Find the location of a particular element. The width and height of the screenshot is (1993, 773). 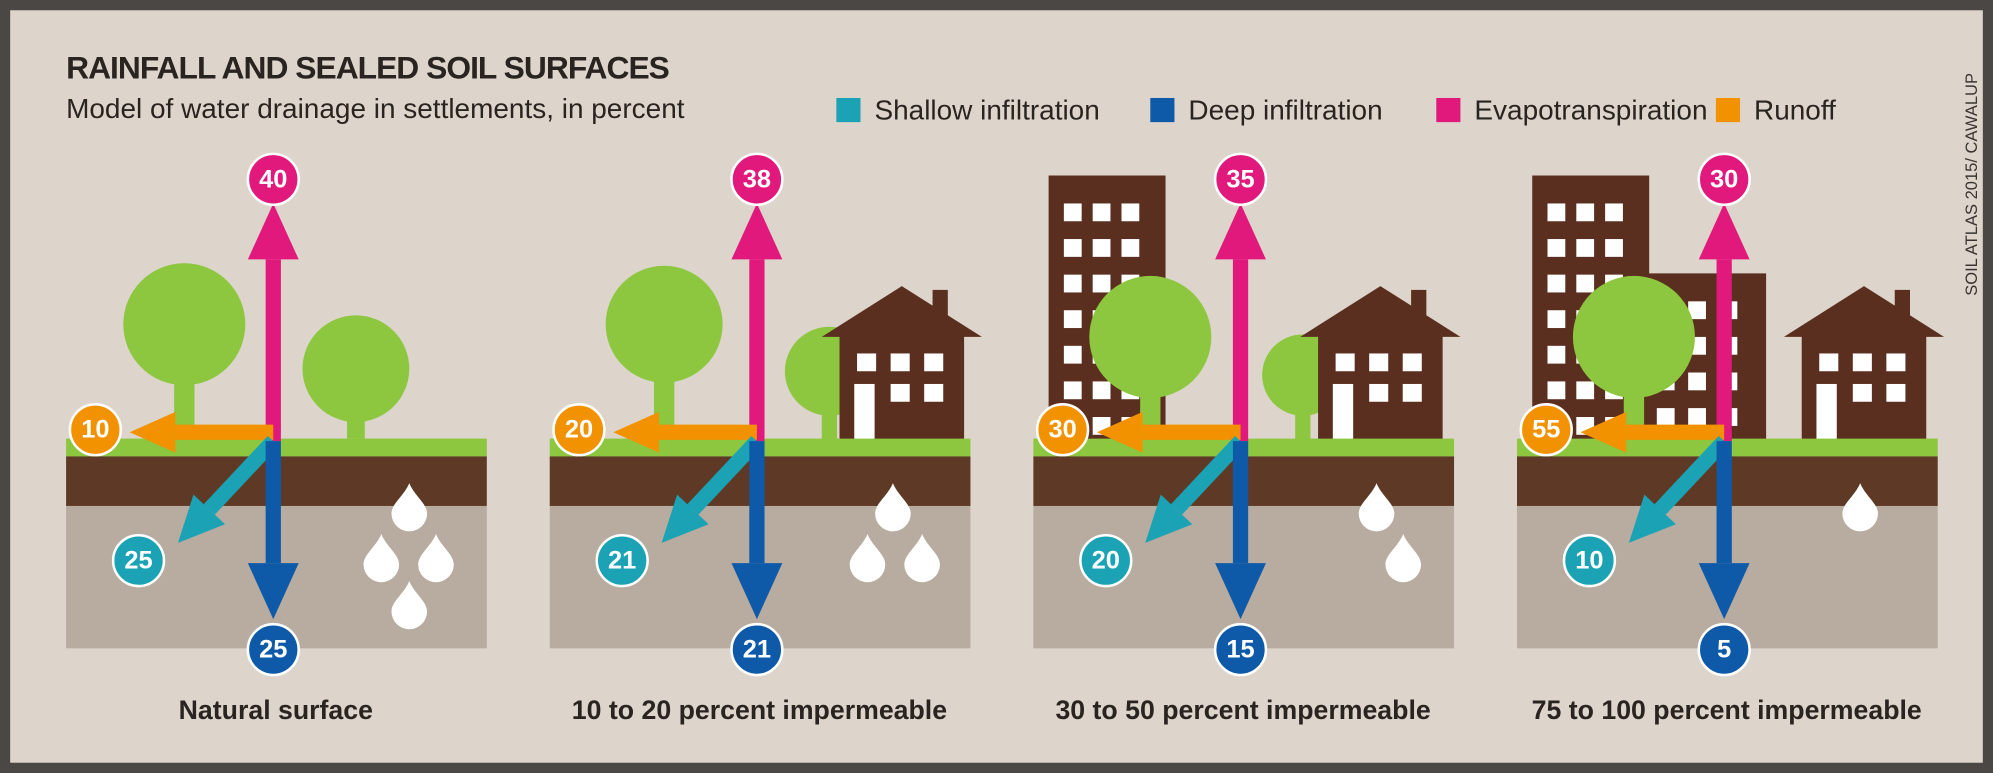

title: RAINFALL AND SEALED SOIL SURFACES is located at coordinates (368, 67).